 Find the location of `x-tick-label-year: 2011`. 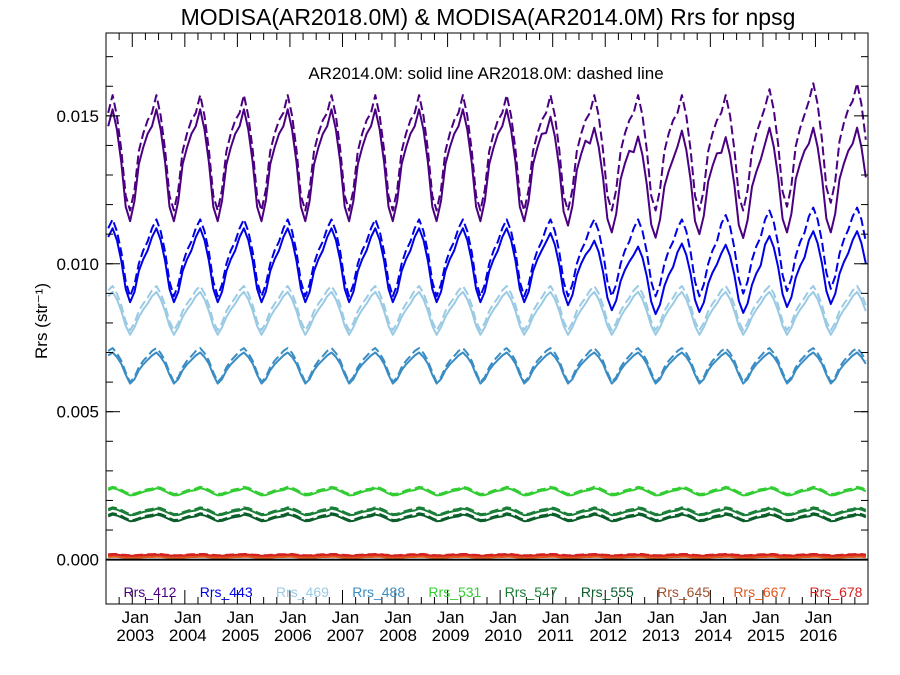

x-tick-label-year: 2011 is located at coordinates (555, 635).